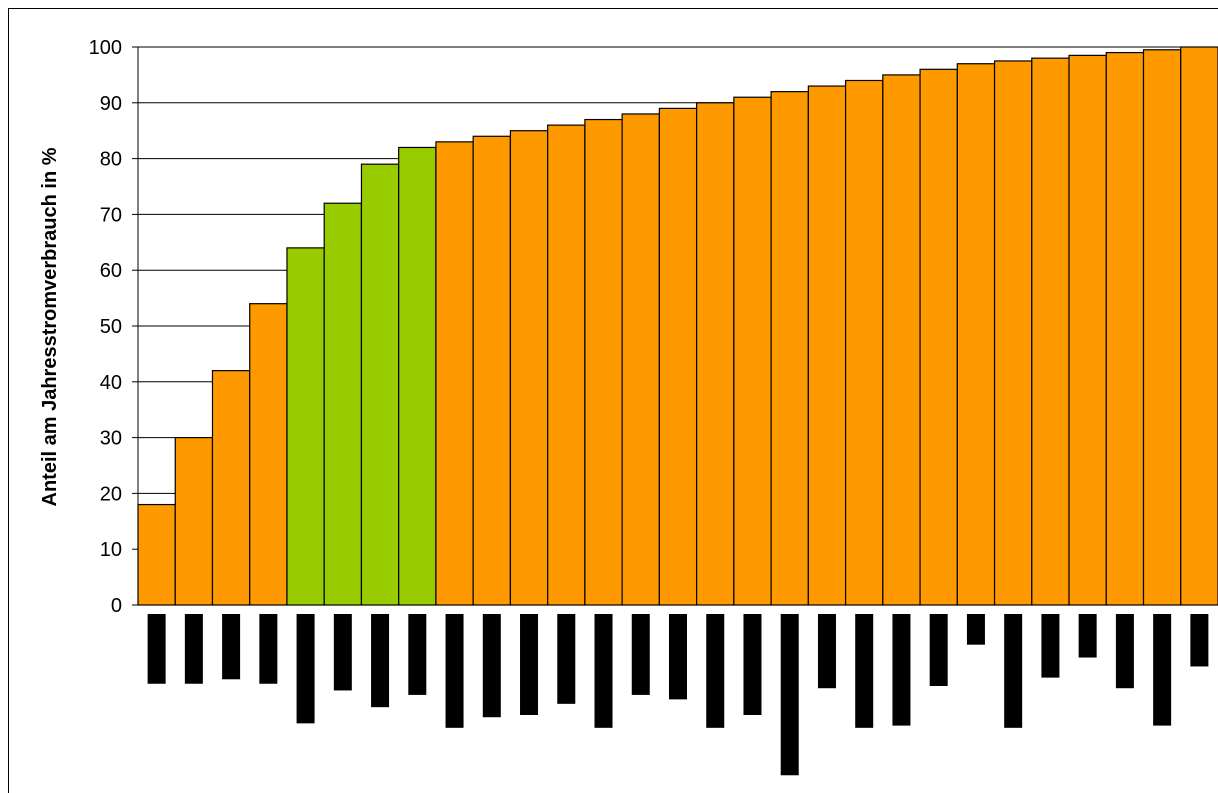 The width and height of the screenshot is (1218, 793). What do you see at coordinates (111, 439) in the screenshot?
I see `y-tick-label: 30` at bounding box center [111, 439].